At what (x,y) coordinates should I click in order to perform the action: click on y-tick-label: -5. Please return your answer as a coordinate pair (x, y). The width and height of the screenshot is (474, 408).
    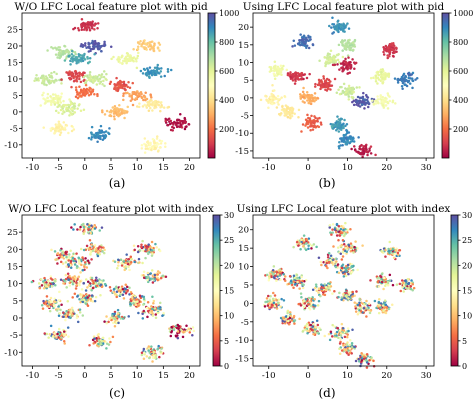
    Looking at the image, I should click on (245, 117).